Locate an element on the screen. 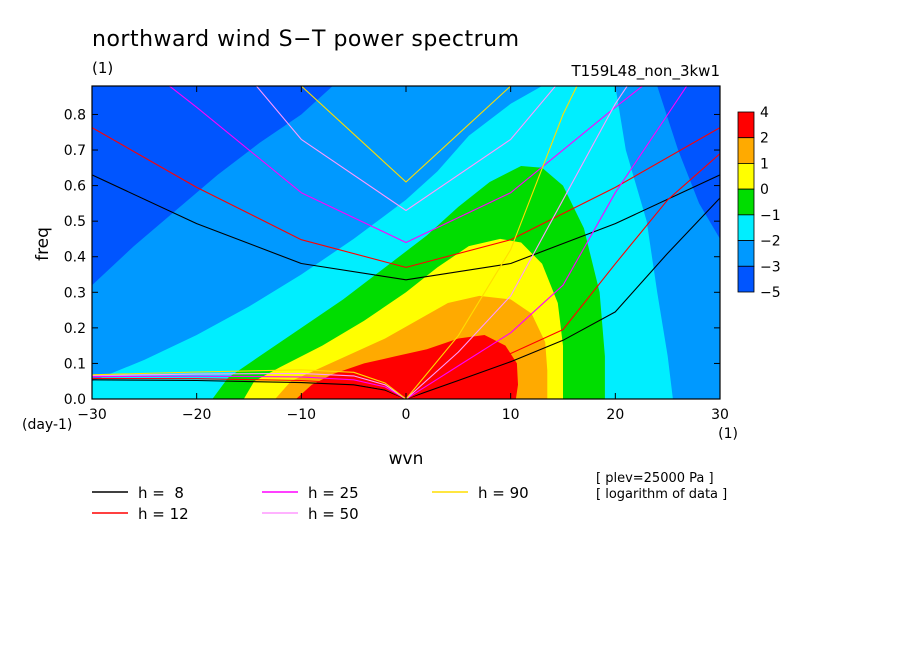  x-axis-unit: (1) is located at coordinates (728, 434).